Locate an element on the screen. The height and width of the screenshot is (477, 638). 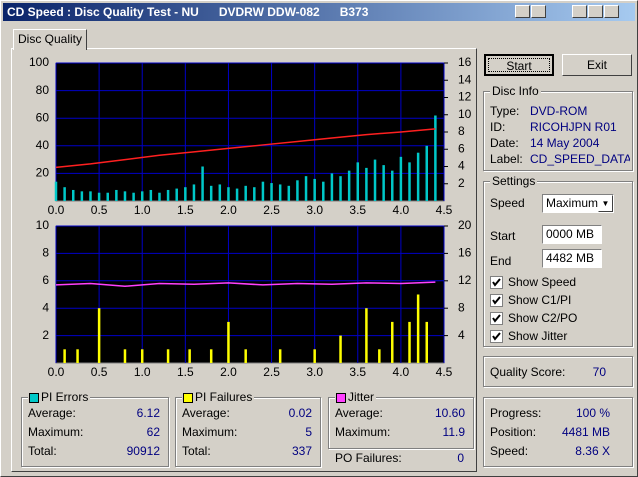
y-tick-label: 4 is located at coordinates (45, 307).